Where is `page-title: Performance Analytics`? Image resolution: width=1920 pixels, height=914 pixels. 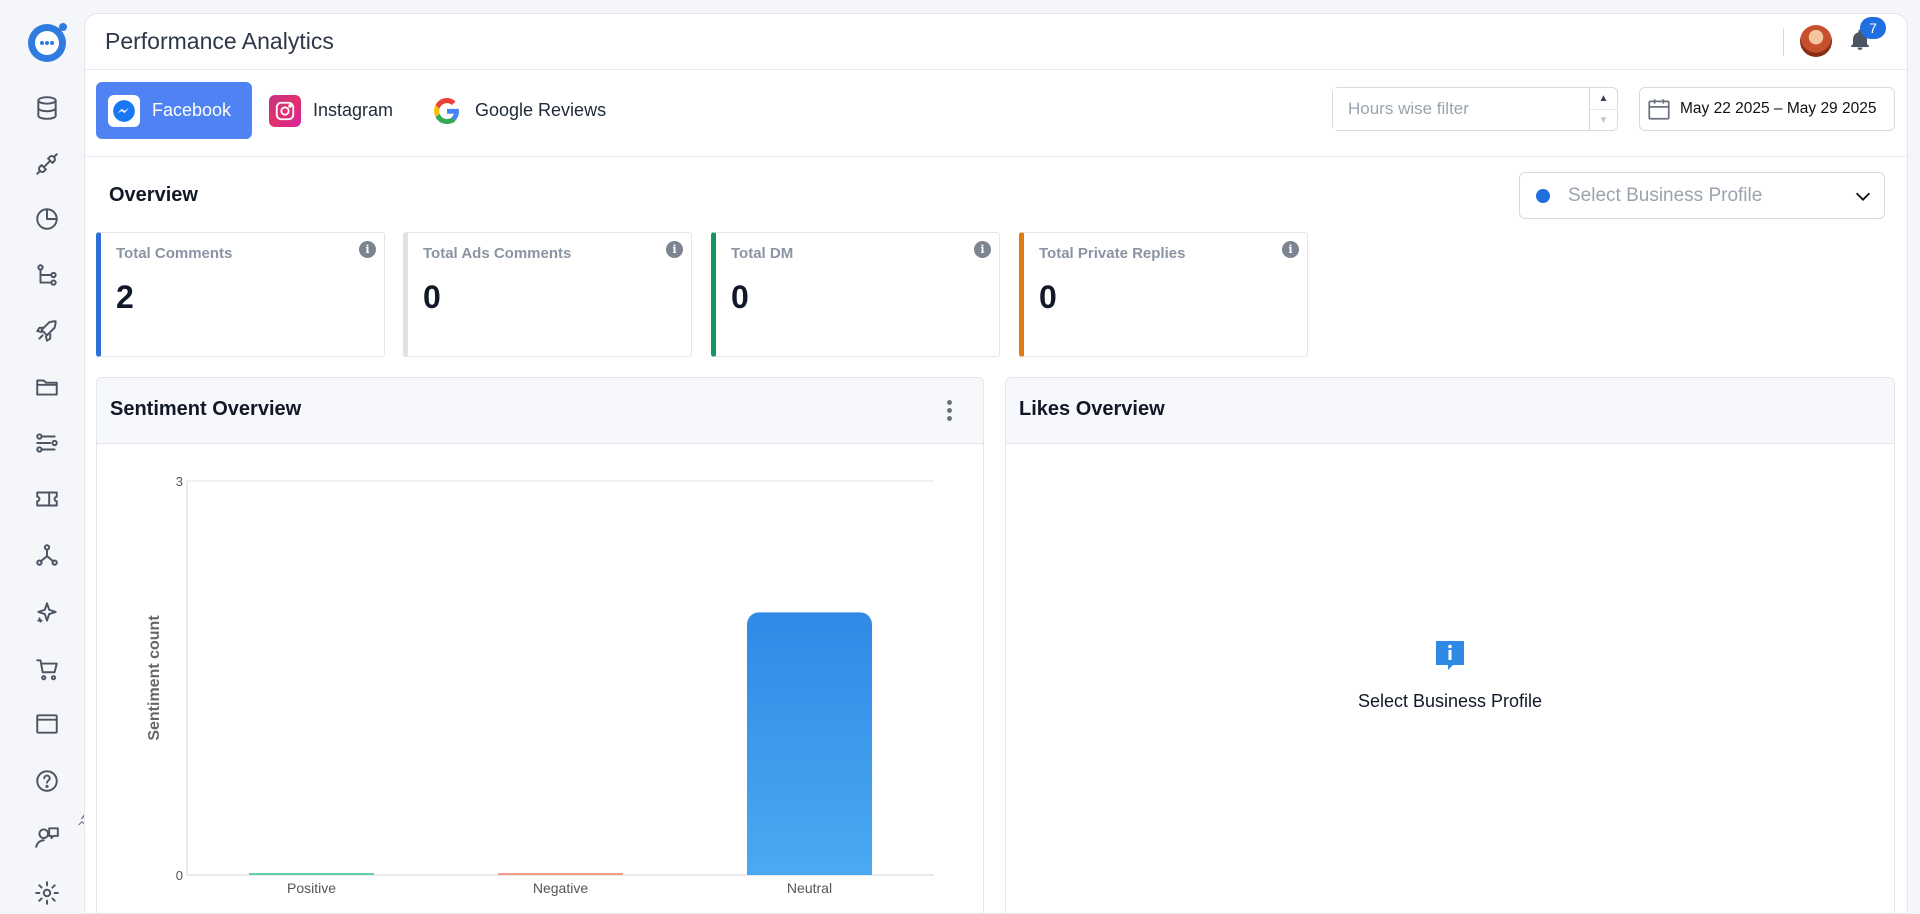
page-title: Performance Analytics is located at coordinates (219, 41).